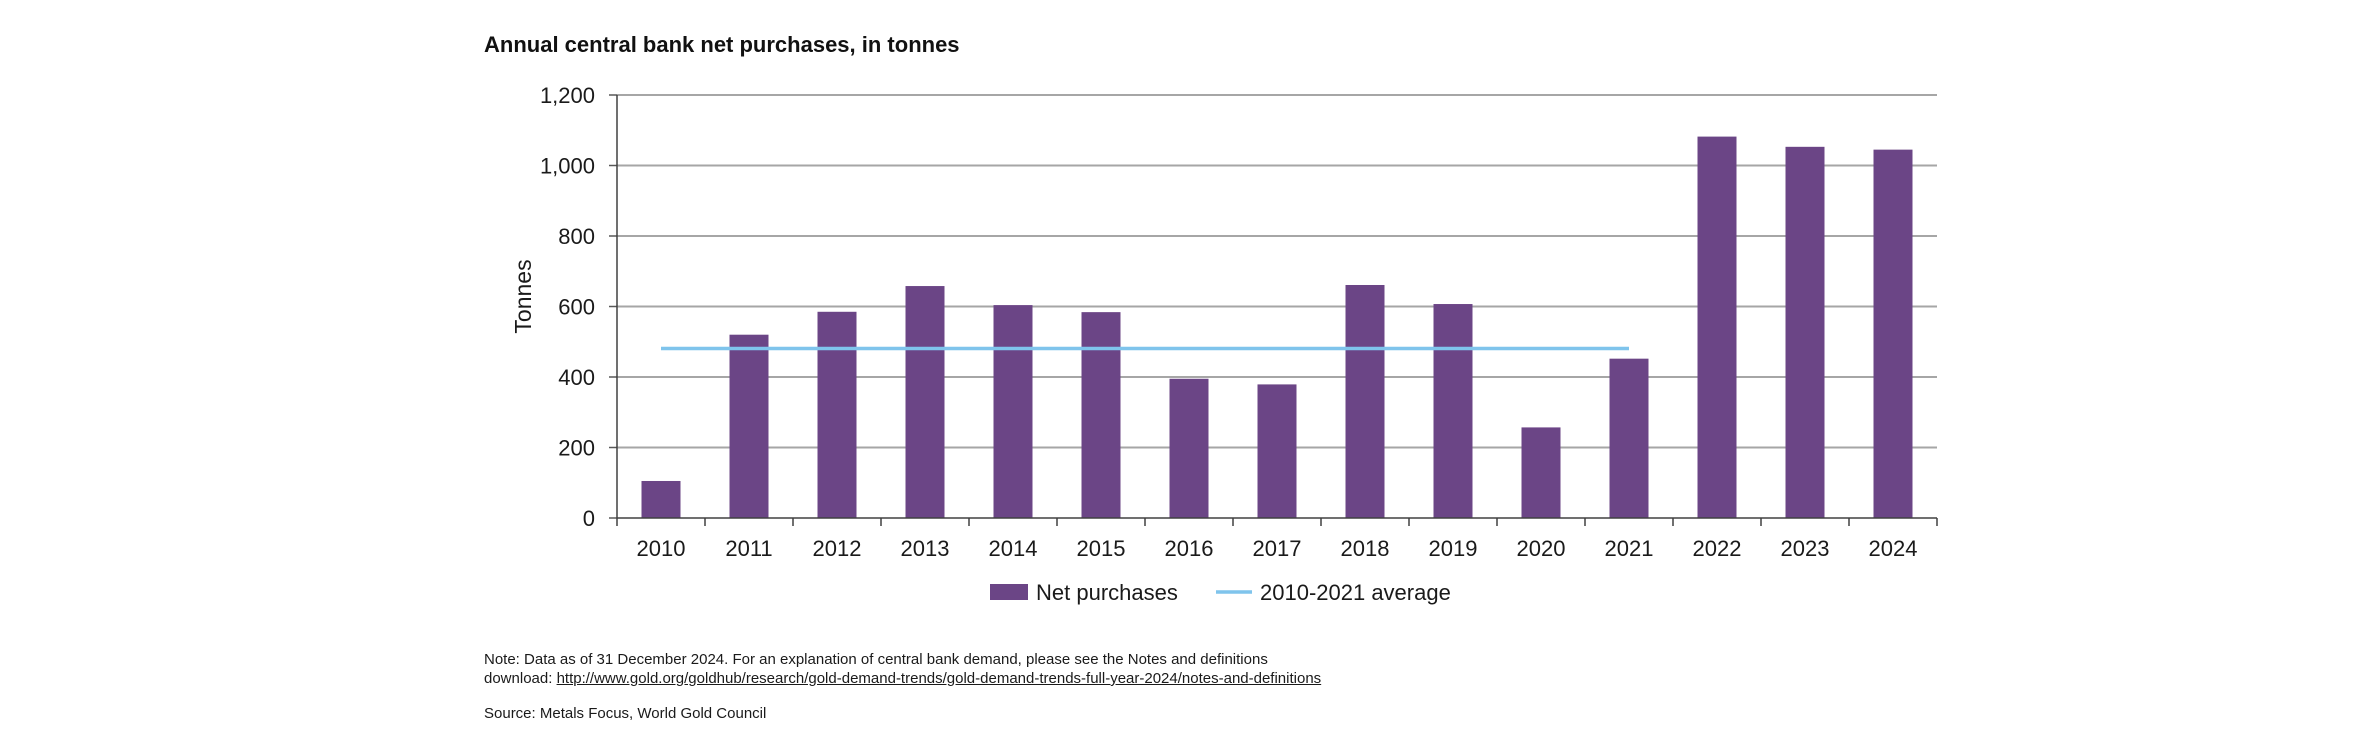  Describe the element at coordinates (1189, 448) in the screenshot. I see `bar-2016` at that location.